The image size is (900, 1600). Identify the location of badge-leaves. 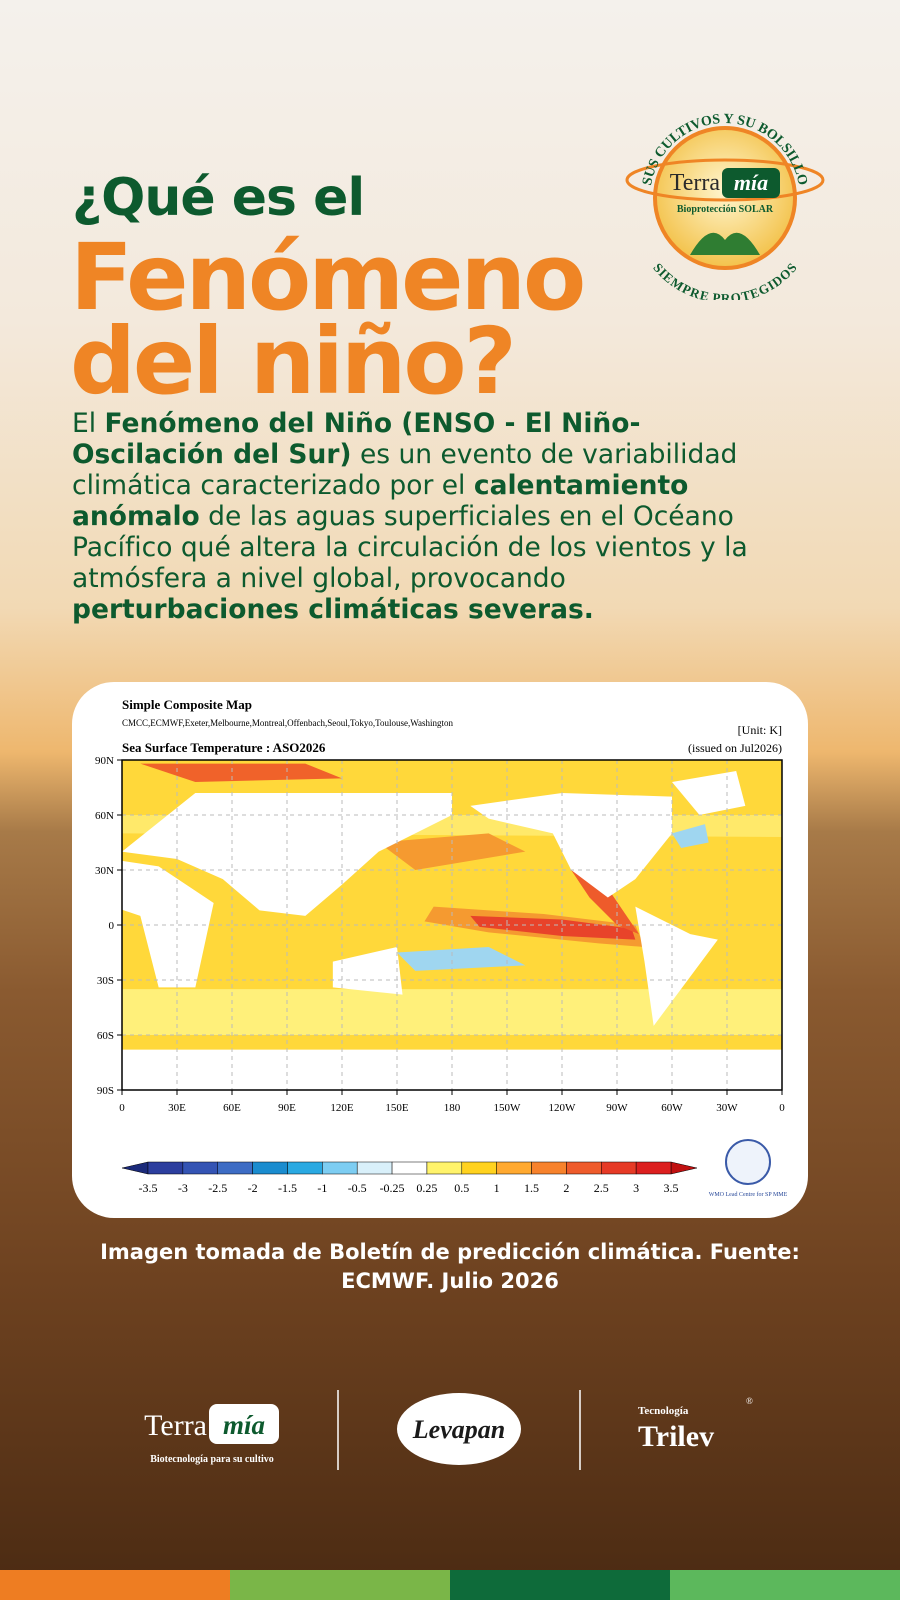
(725, 243).